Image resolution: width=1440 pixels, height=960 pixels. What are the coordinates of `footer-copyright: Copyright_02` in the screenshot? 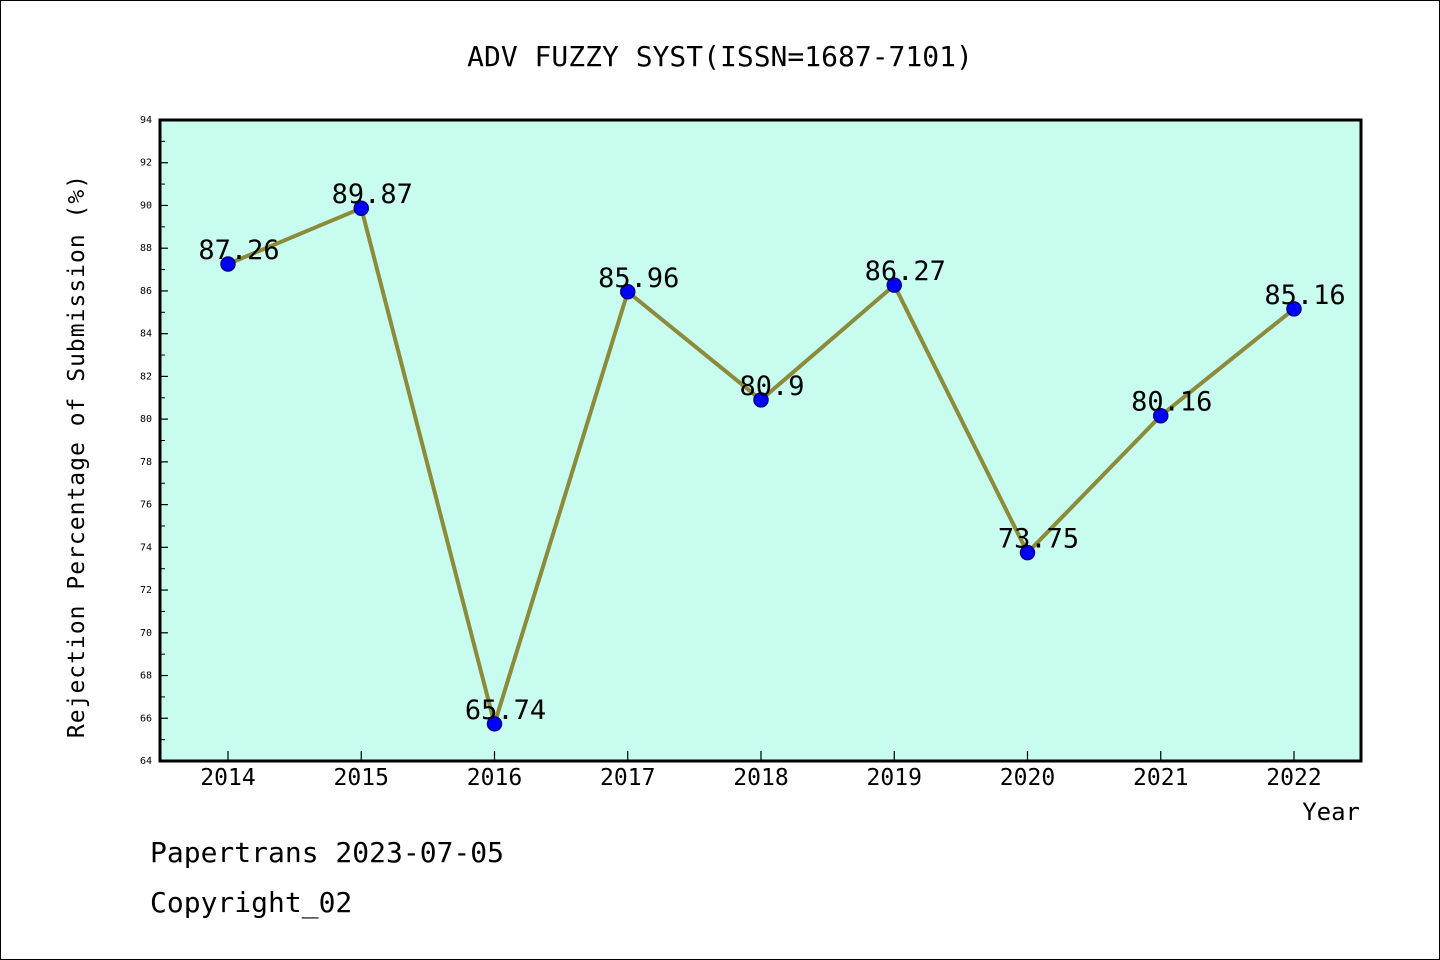 It's located at (251, 902).